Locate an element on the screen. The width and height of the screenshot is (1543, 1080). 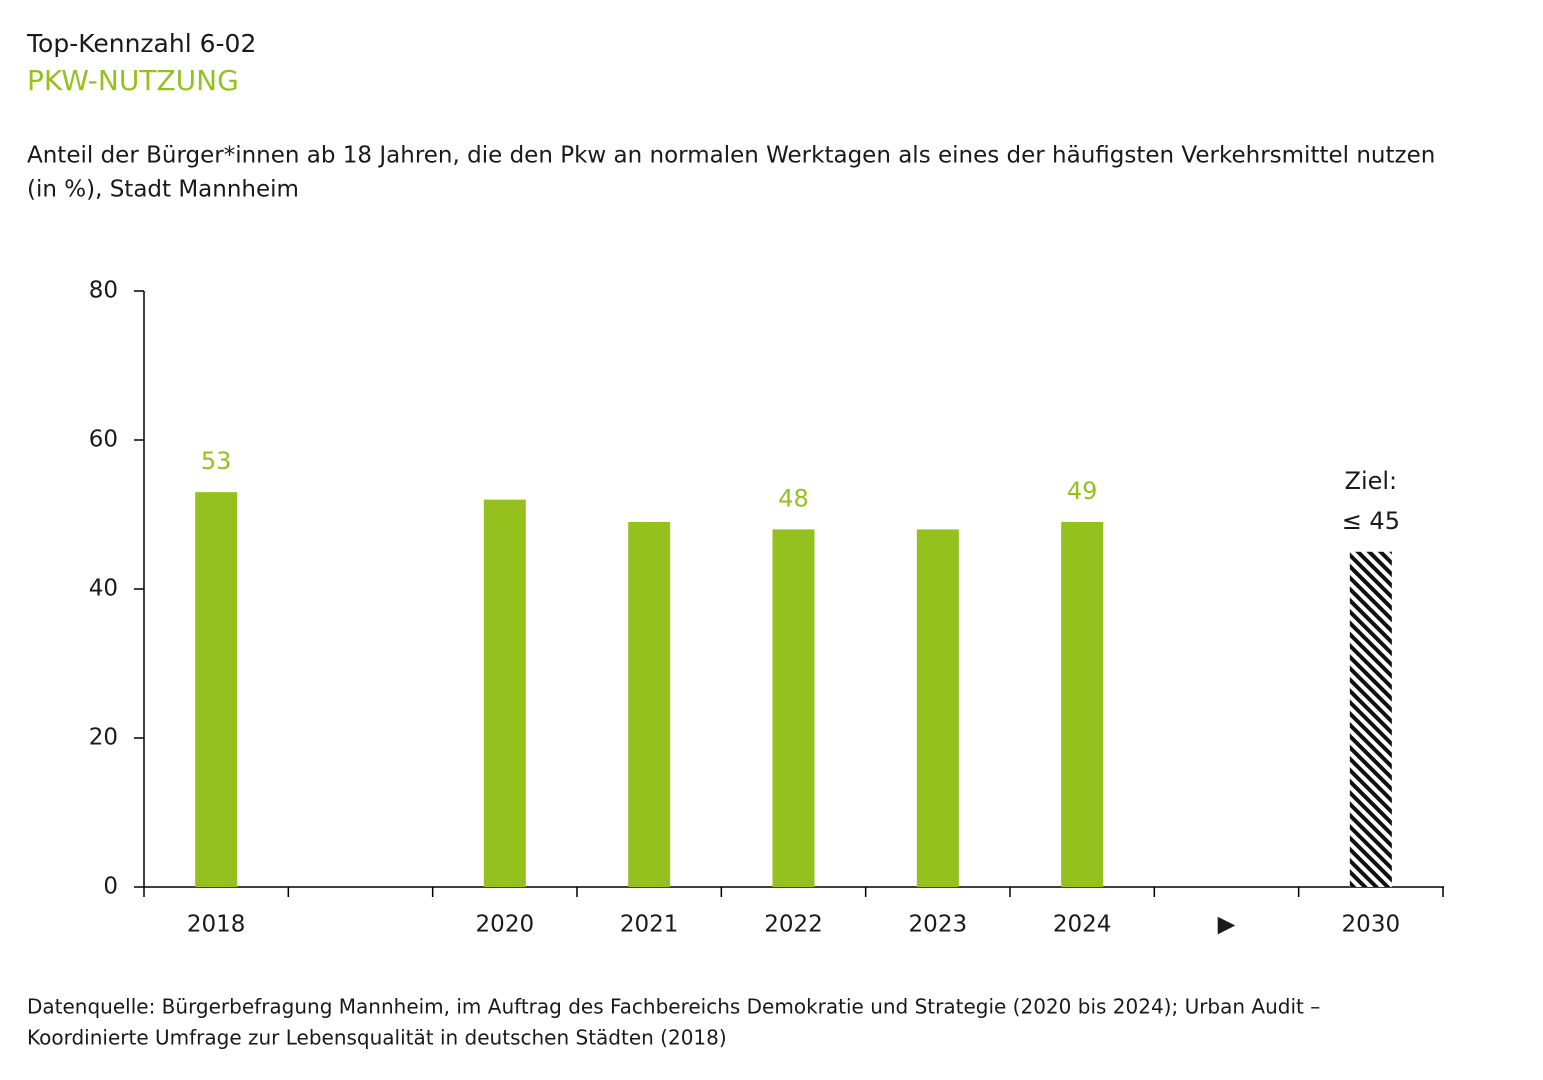
y-tick-label: 80 is located at coordinates (103, 291).